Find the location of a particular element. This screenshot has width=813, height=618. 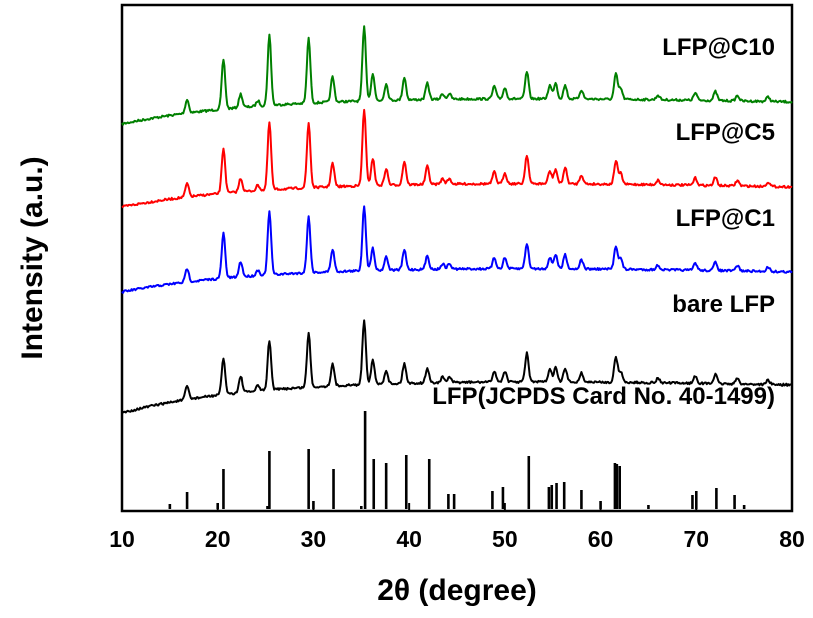

x-tick-label-30: 30 is located at coordinates (314, 539).